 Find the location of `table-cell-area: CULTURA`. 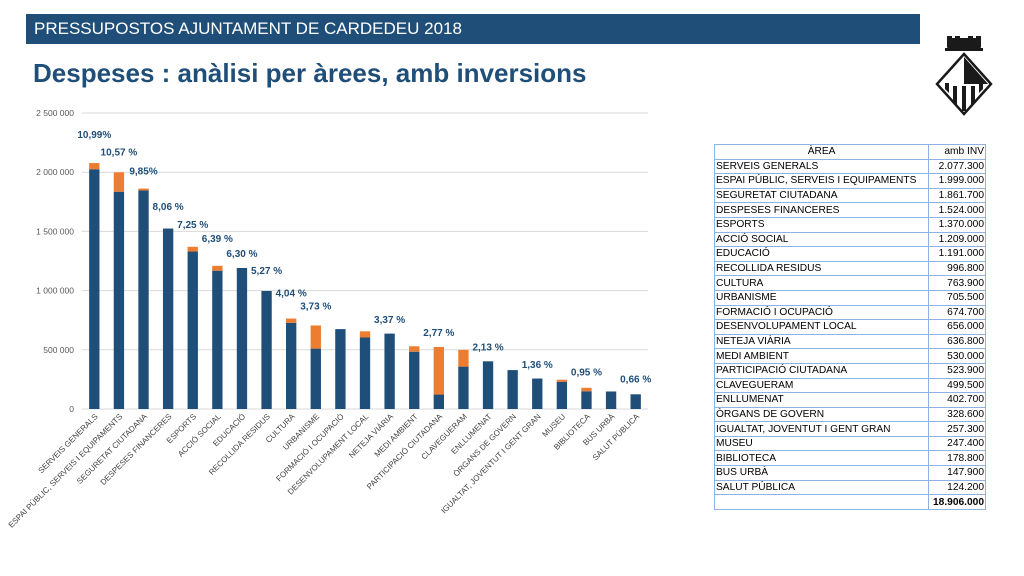

table-cell-area: CULTURA is located at coordinates (821, 283).